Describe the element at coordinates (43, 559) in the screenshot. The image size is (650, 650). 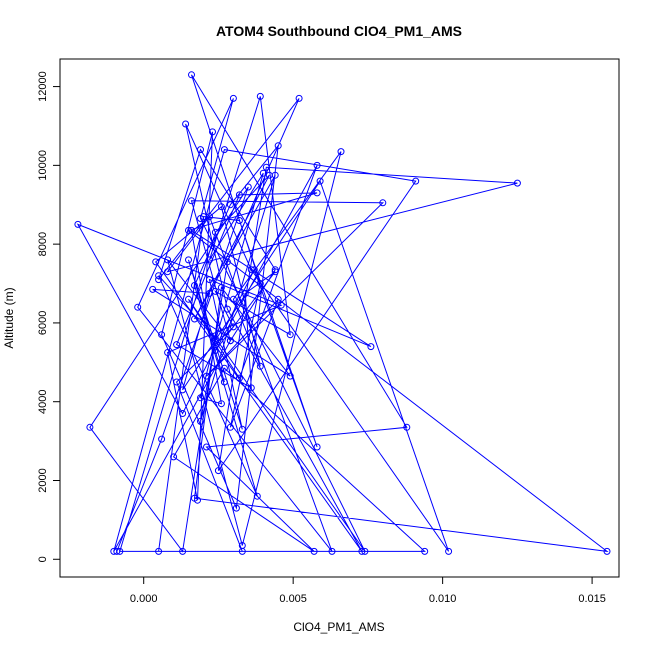
I see `y-tick-label: 0` at that location.